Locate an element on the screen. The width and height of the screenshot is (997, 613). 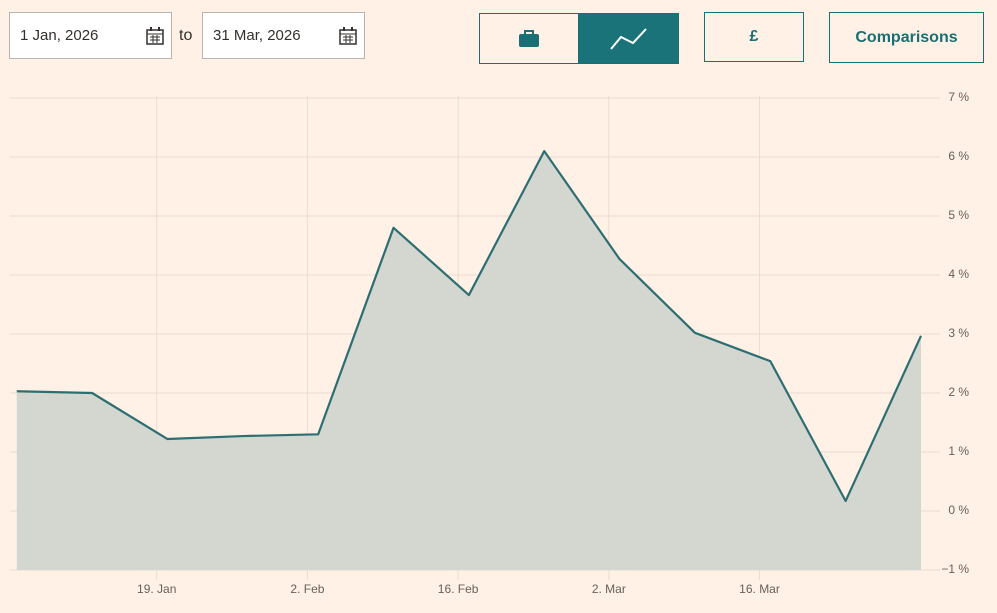
chart-button is located at coordinates (628, 38).